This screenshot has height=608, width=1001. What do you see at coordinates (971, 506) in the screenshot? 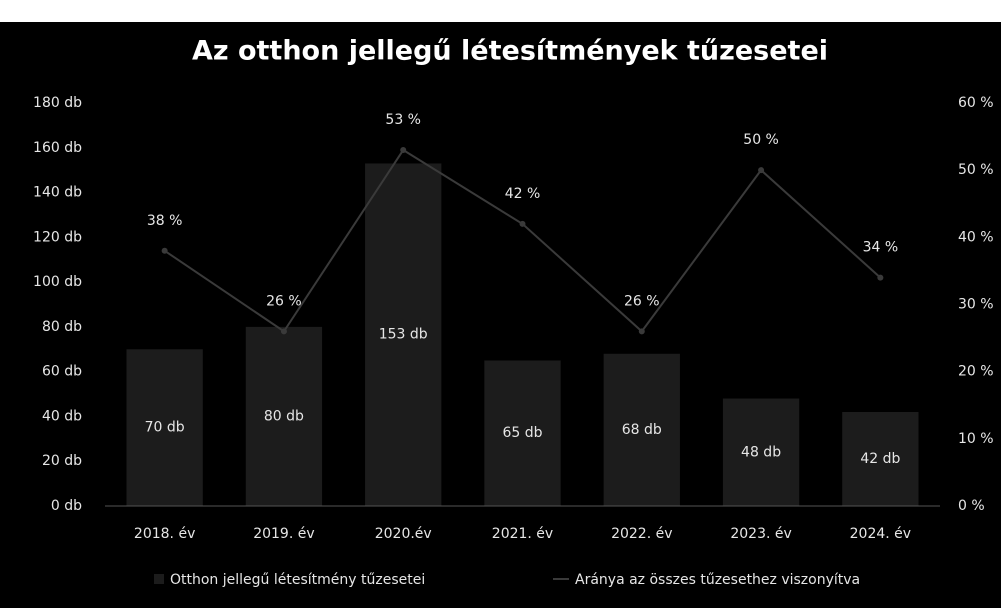
I see `y2-tick-label: 0 %` at bounding box center [971, 506].